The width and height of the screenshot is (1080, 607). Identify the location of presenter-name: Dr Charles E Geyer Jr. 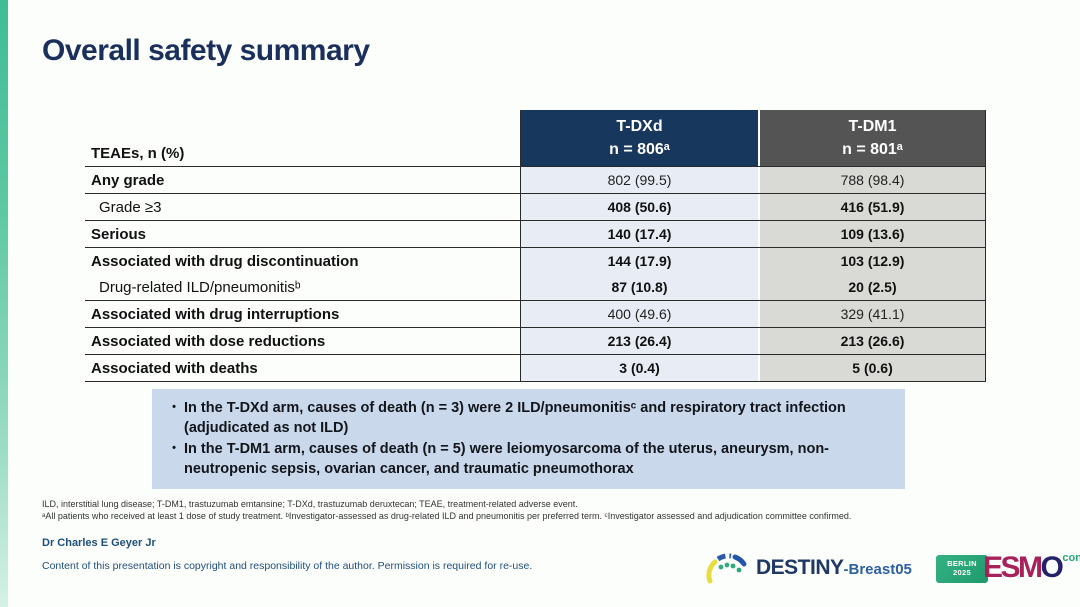
(99, 543).